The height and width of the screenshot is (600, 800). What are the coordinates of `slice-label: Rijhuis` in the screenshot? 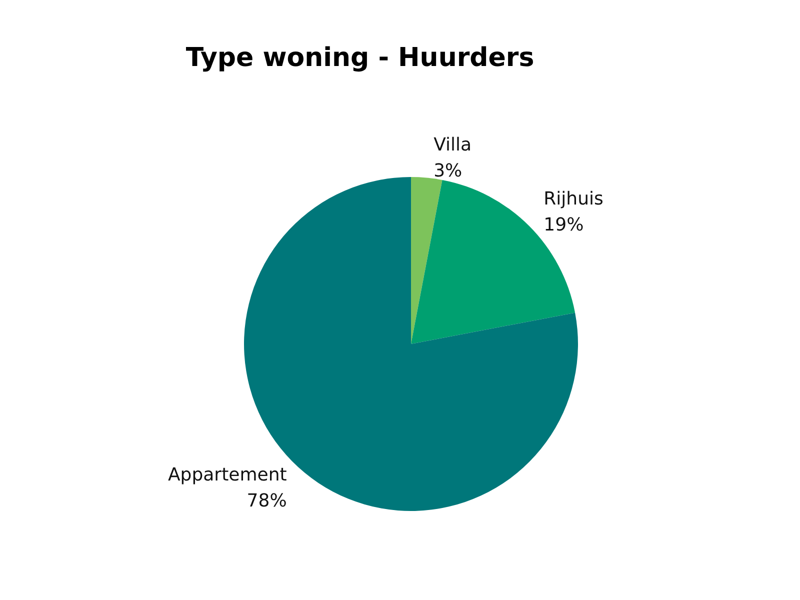 It's located at (574, 199).